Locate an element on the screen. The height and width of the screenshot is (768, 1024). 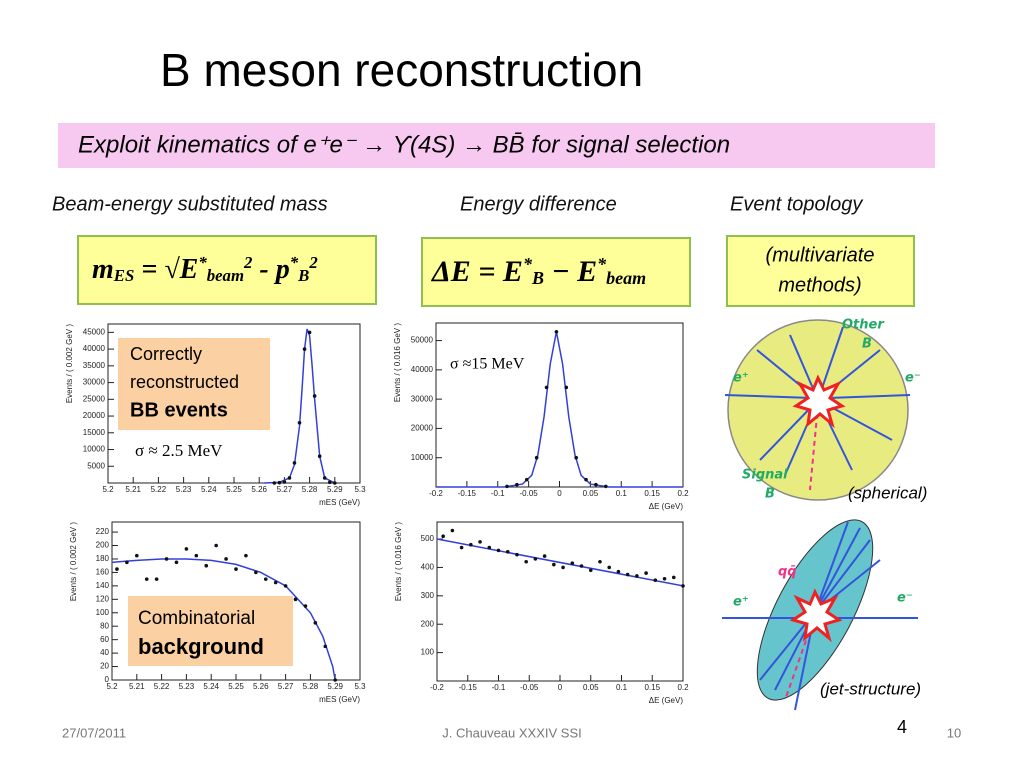
x-tick-label: 5.22 is located at coordinates (159, 489).